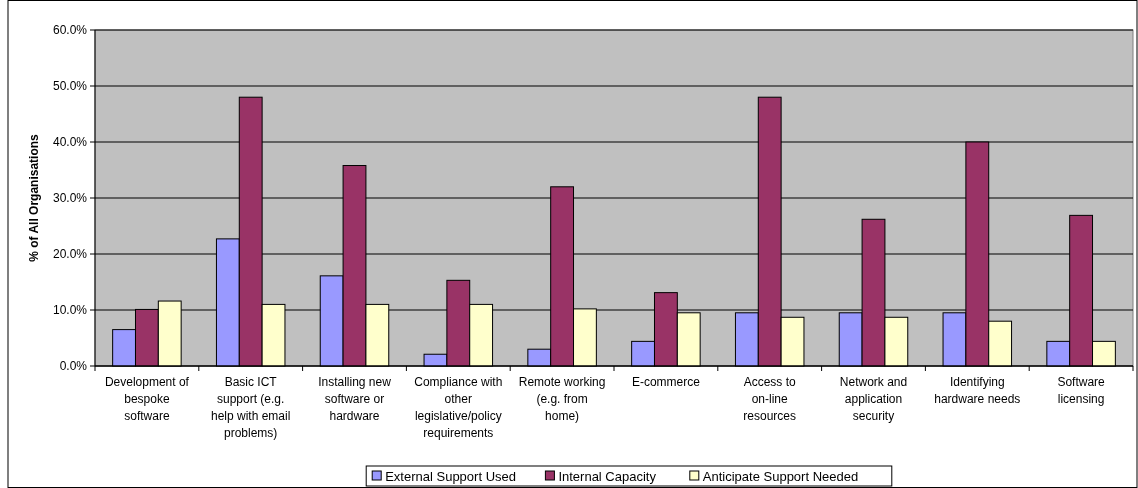  Describe the element at coordinates (73, 366) in the screenshot. I see `y-tick-label: 0.0%` at that location.